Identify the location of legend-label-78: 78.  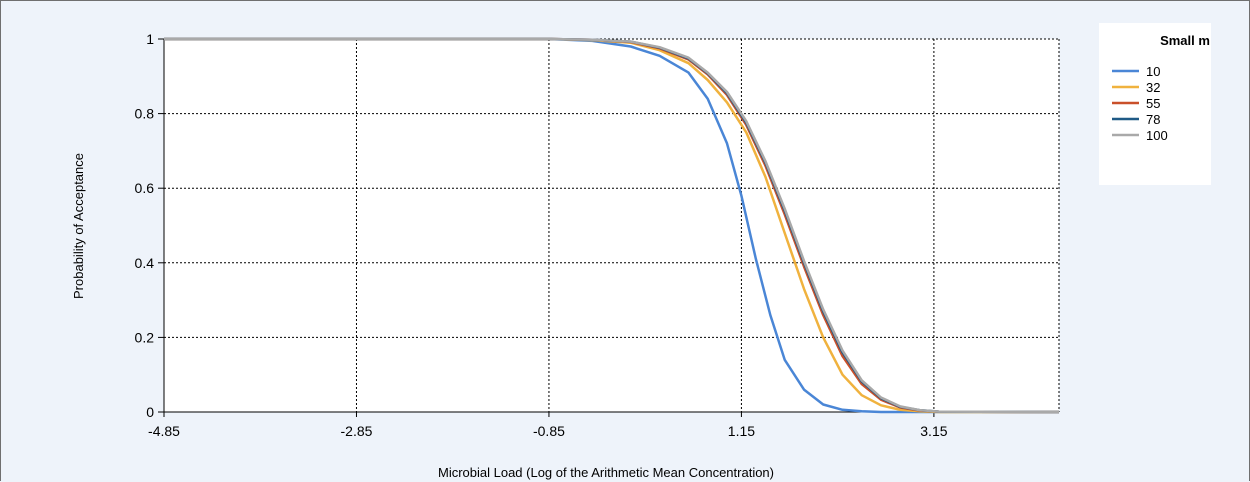
(1153, 119).